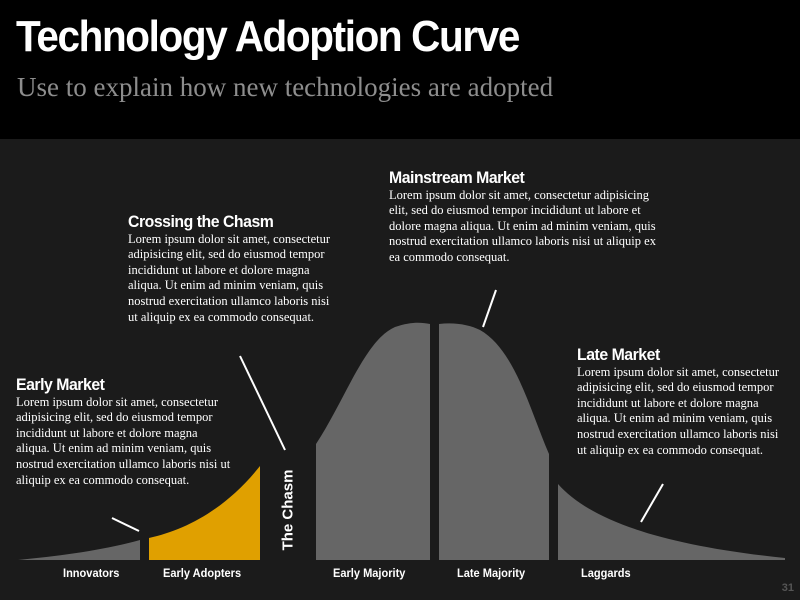 The height and width of the screenshot is (600, 800). What do you see at coordinates (494, 441) in the screenshot?
I see `segment-late-majority` at bounding box center [494, 441].